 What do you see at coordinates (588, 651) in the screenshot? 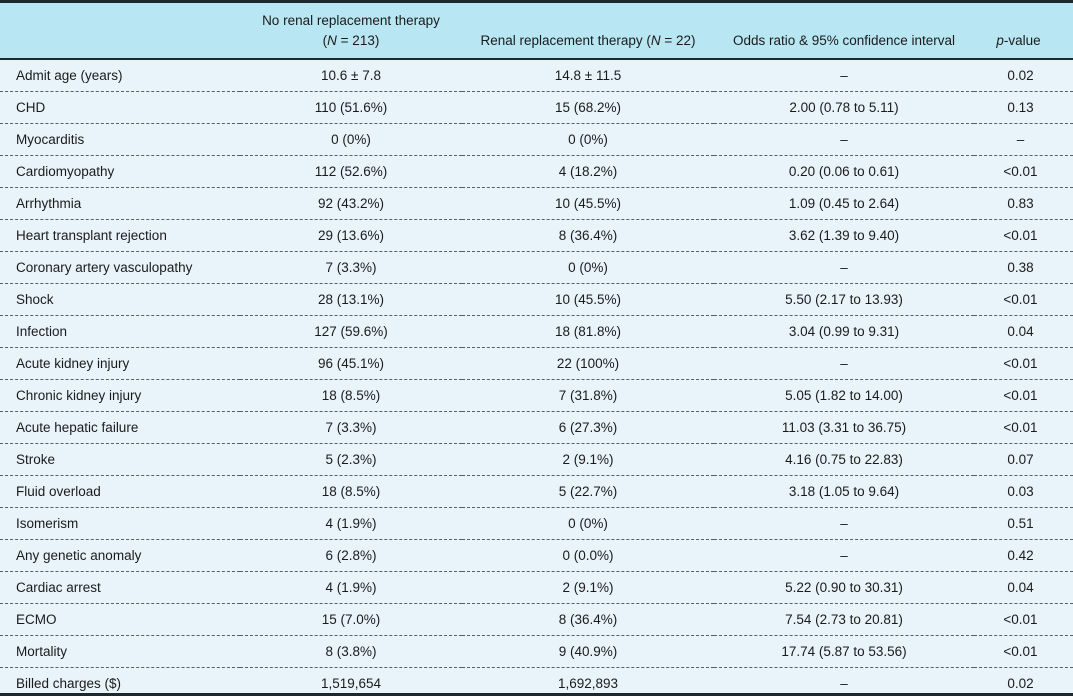
I see `cell-rrt: 9 (40.9%)` at bounding box center [588, 651].